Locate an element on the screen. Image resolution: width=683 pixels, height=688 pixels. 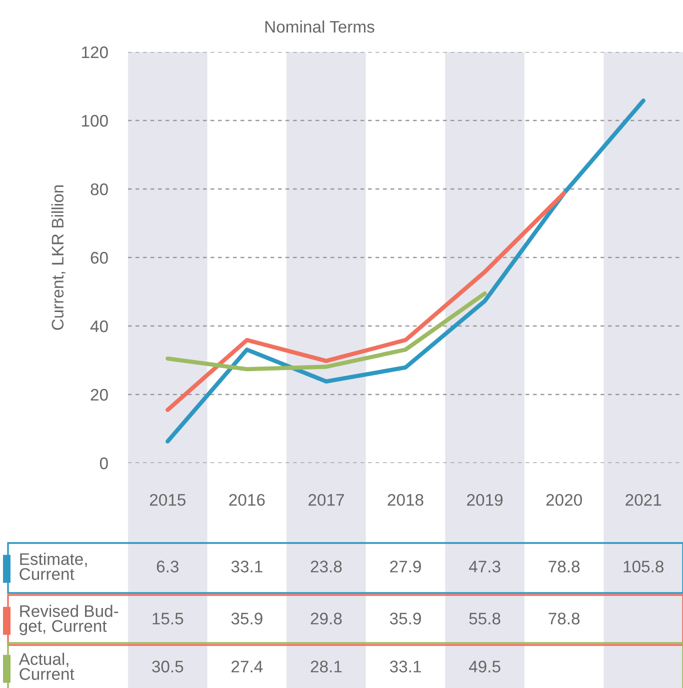
x-tick-label: 2015 is located at coordinates (168, 500).